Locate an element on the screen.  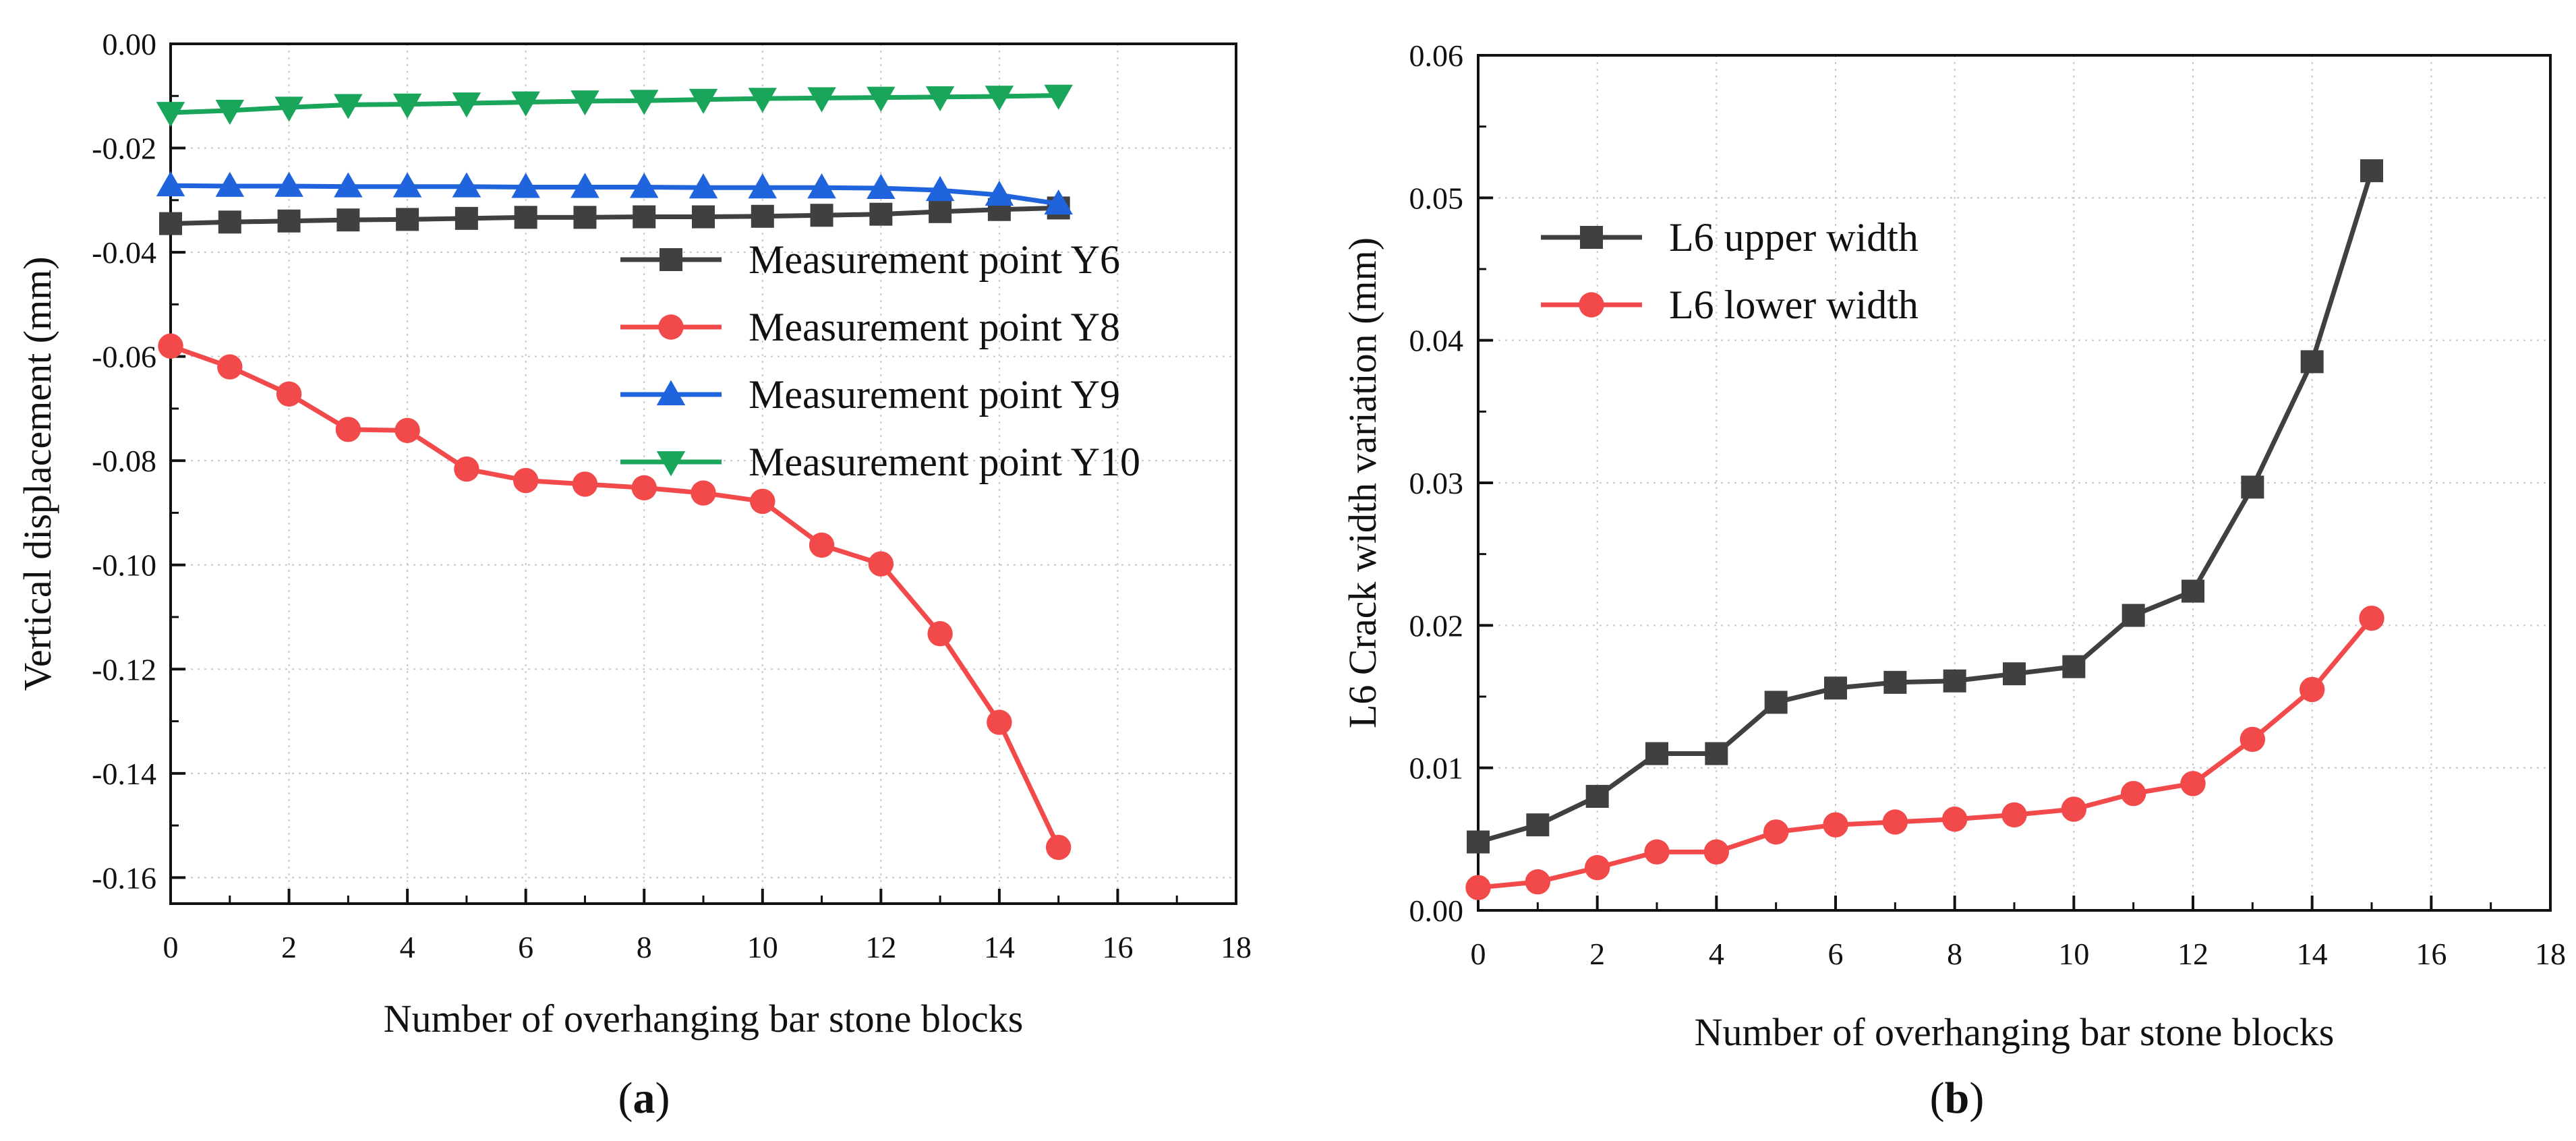
panel-label-open-paren: ( is located at coordinates (1937, 1098).